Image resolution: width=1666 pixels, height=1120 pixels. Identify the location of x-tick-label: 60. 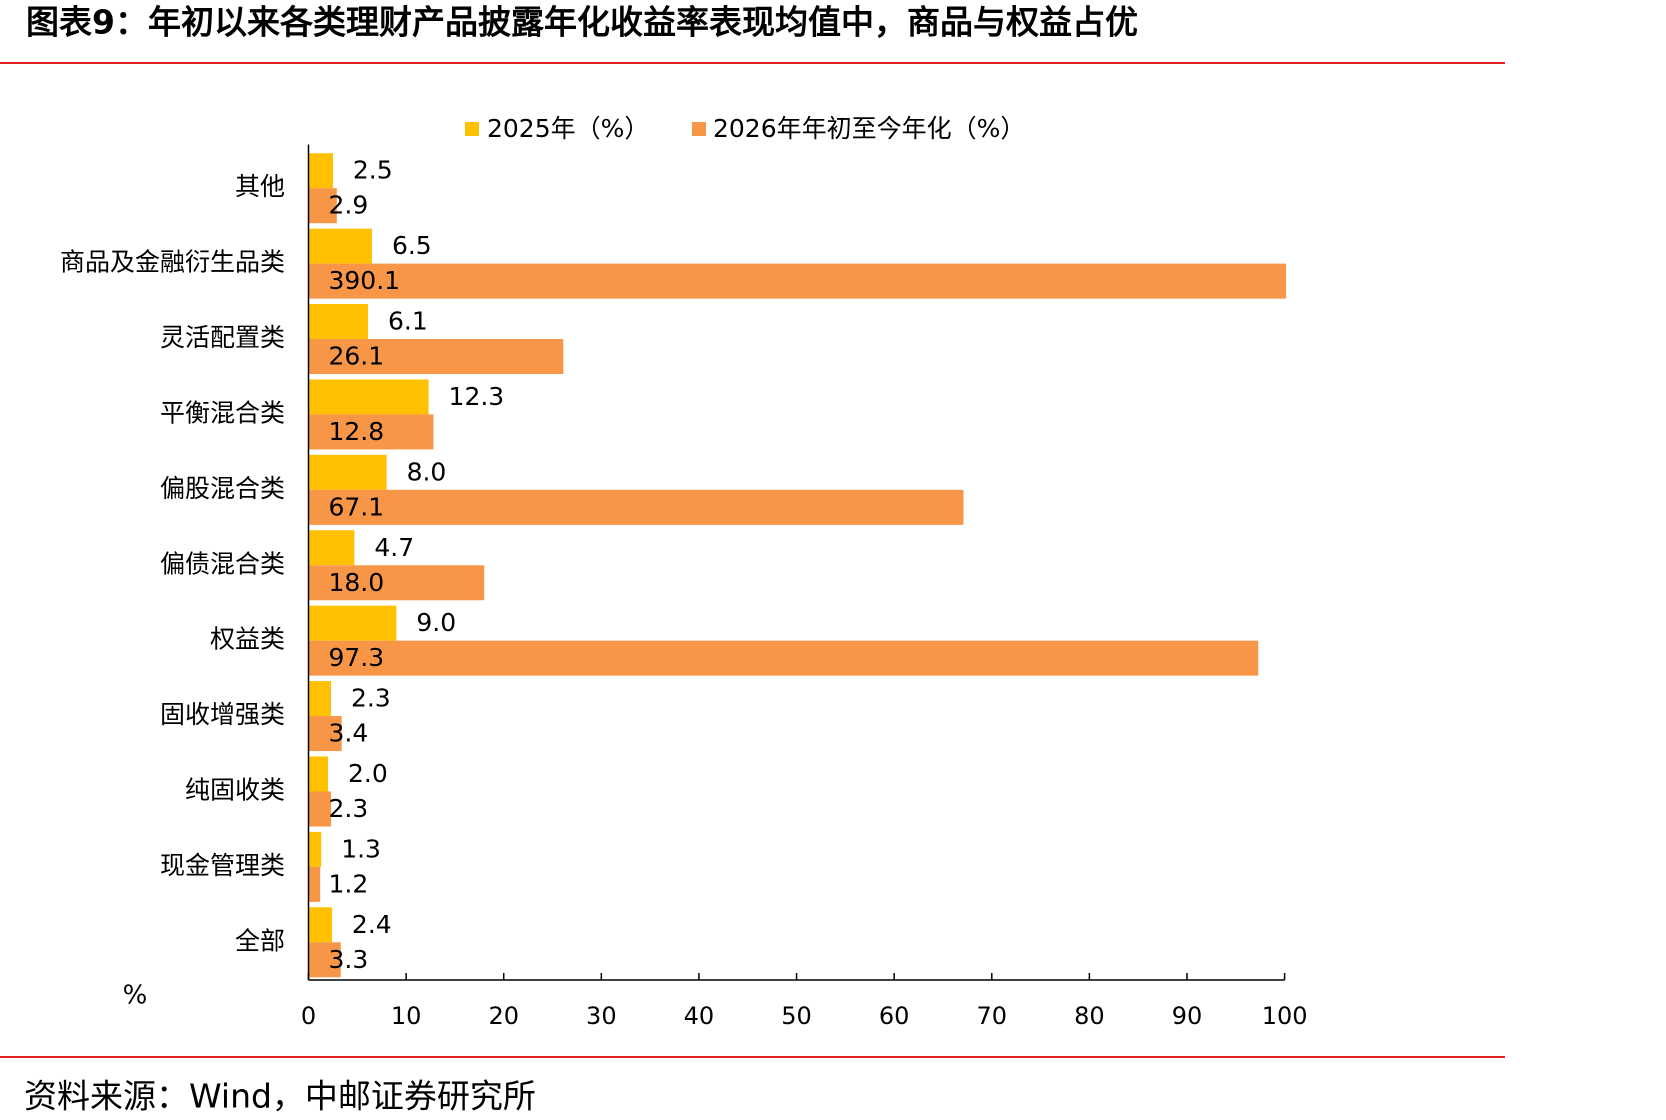
(894, 1016).